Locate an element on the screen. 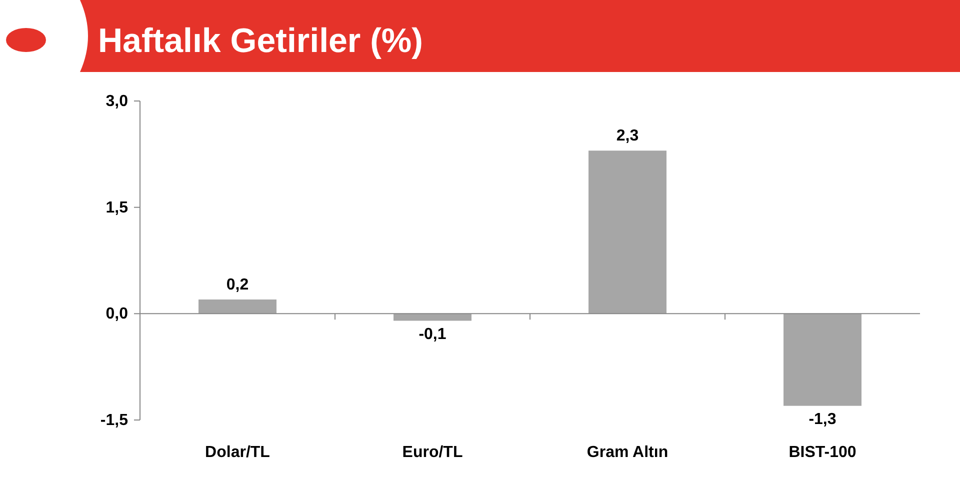  y-tick-label: 3,0 is located at coordinates (117, 101).